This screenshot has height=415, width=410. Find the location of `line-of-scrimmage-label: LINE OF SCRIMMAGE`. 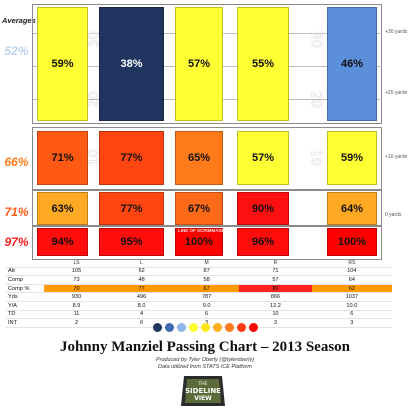

line-of-scrimmage-label: LINE OF SCRIMMAGE is located at coordinates (201, 230).